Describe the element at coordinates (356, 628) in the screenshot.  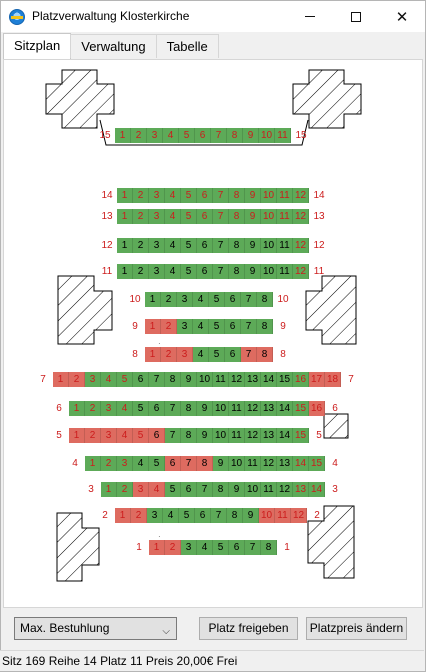
I see `change-price-button: Platzpreis ändern` at that location.